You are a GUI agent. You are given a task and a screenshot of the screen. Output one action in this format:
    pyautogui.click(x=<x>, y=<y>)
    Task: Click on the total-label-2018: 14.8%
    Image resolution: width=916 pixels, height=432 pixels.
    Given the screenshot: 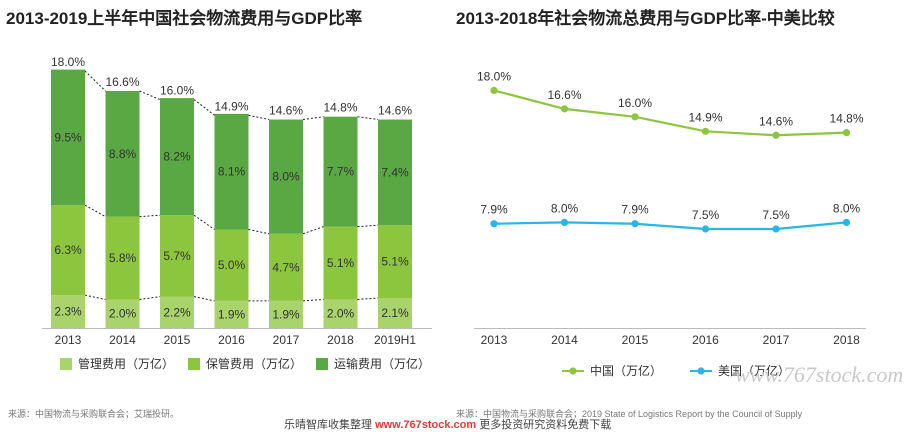 What is the action you would take?
    pyautogui.click(x=340, y=108)
    